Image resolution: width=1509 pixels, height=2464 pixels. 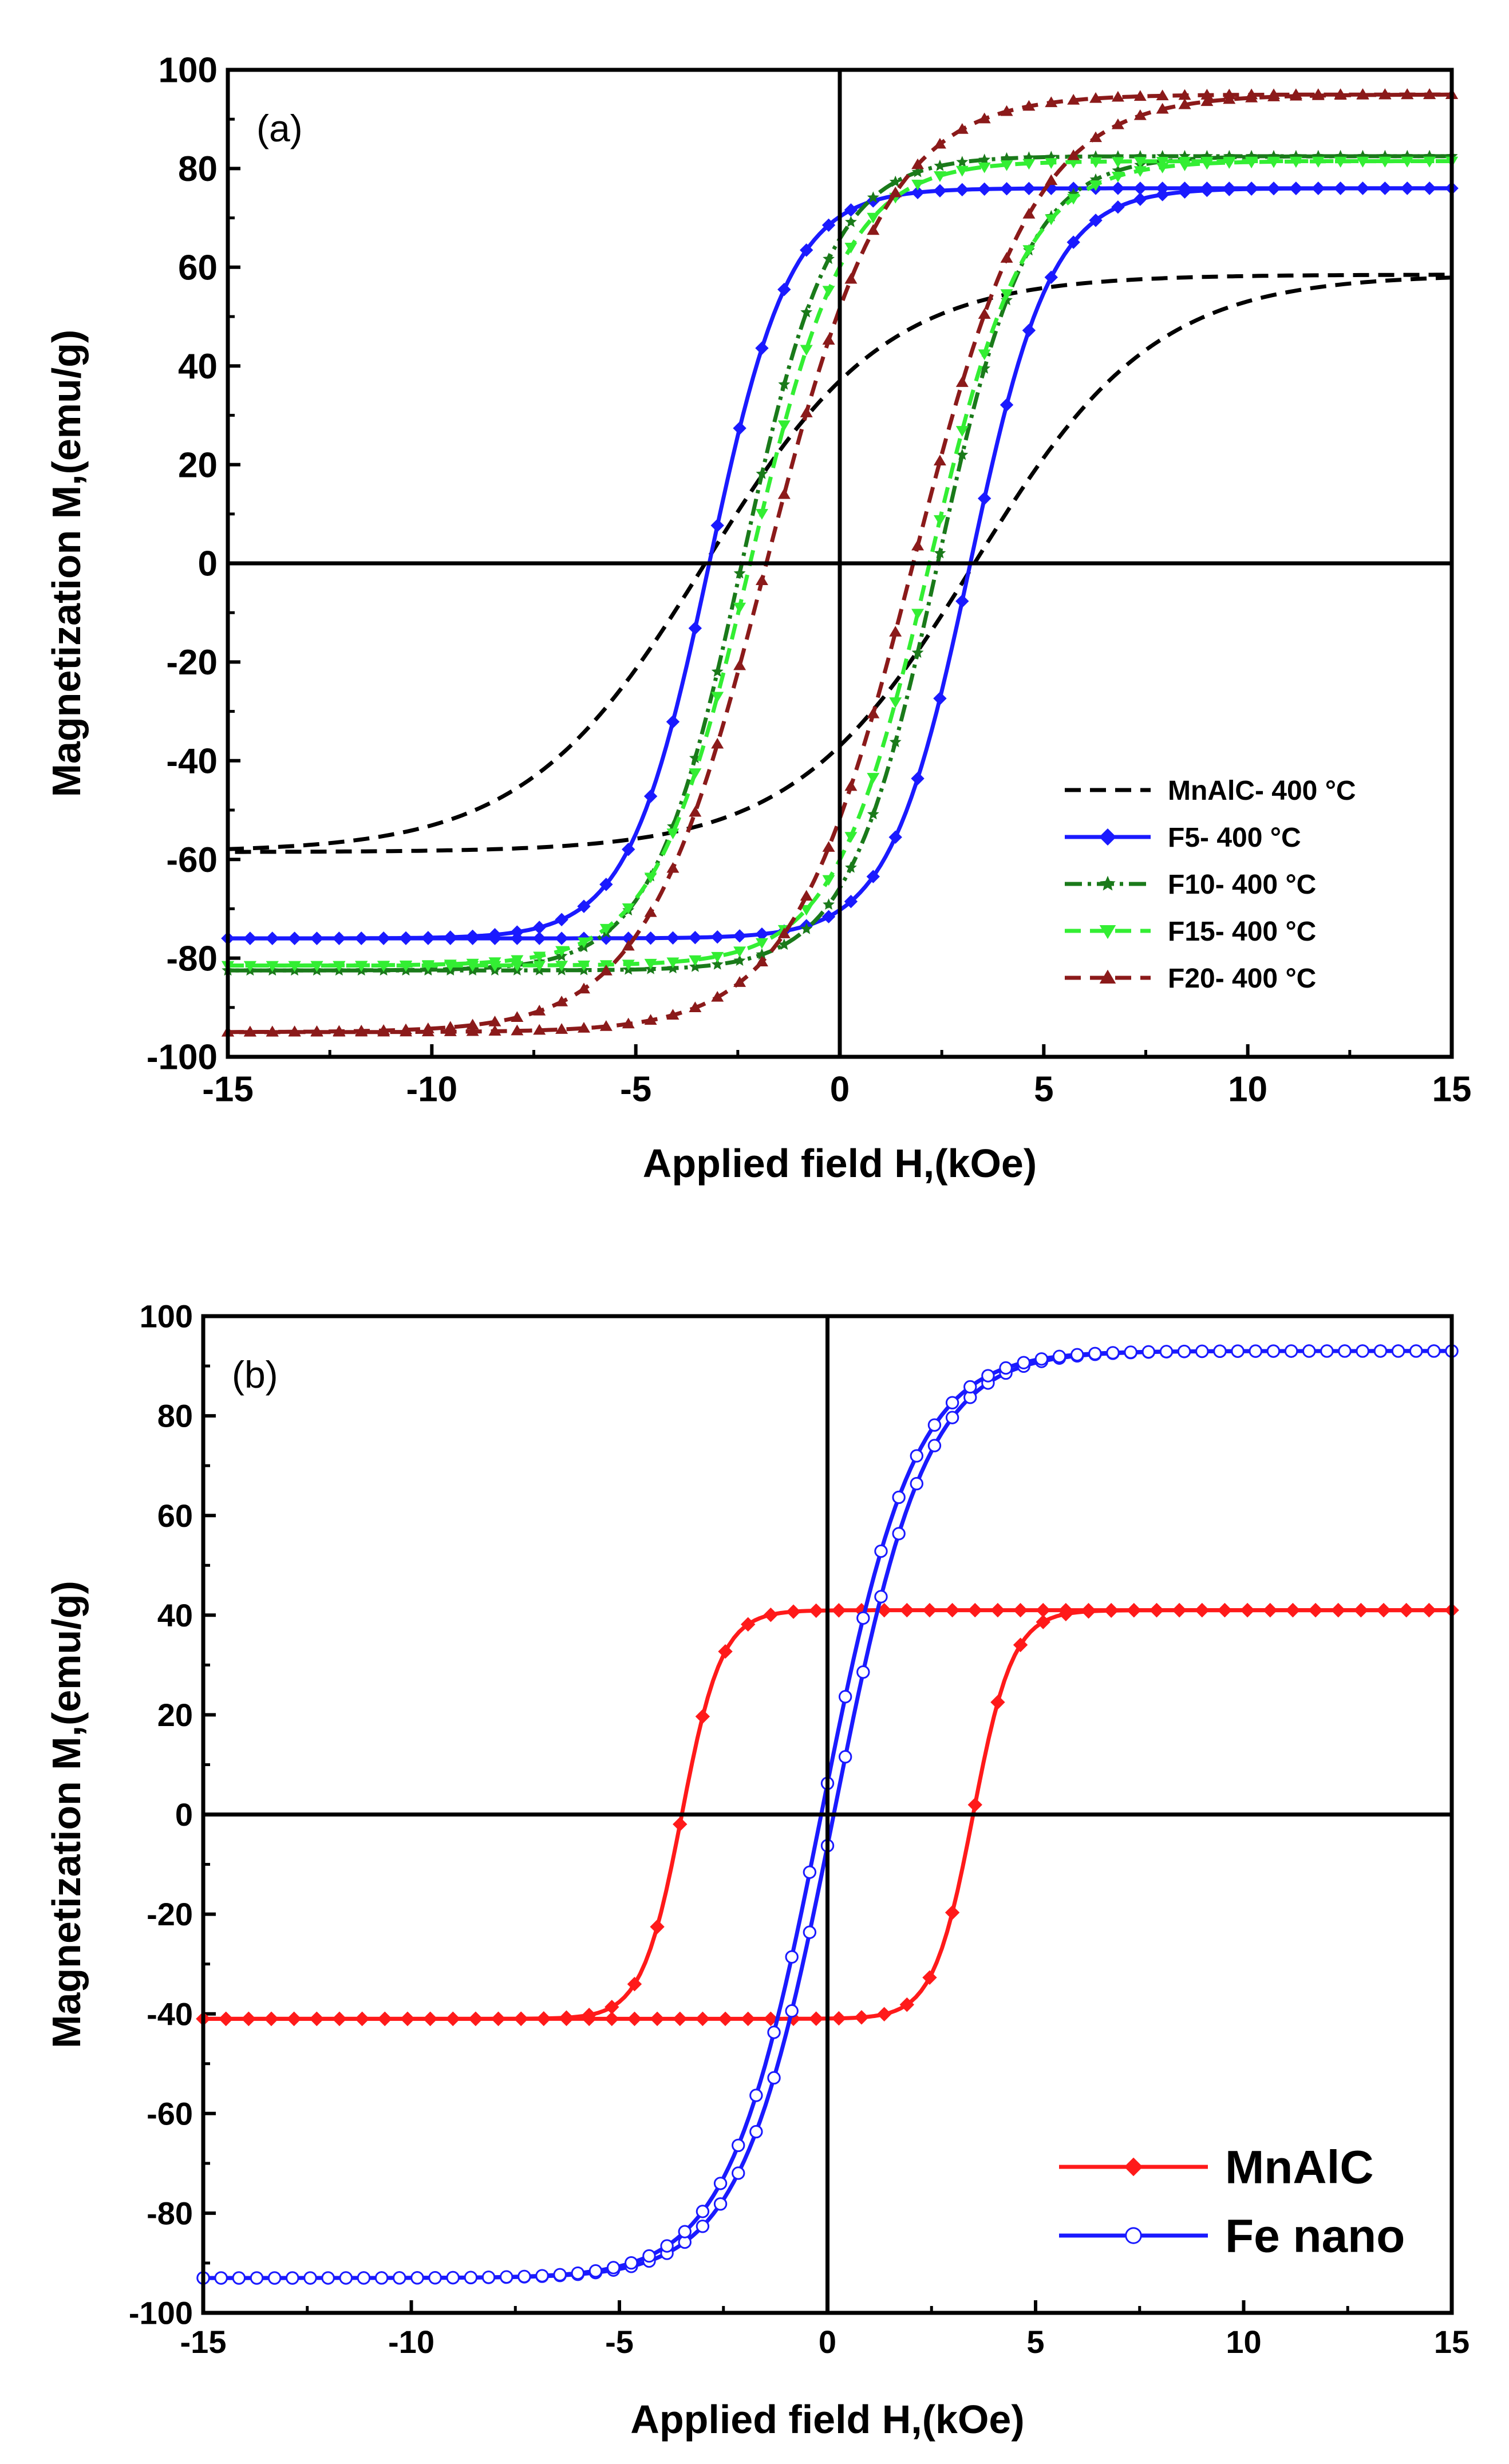 I want to click on y-tick-label: 0, so click(x=184, y=1814).